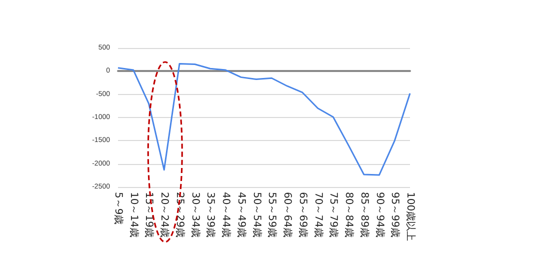  Describe the element at coordinates (241, 215) in the screenshot. I see `x-tick-label: 45～49歳` at that location.